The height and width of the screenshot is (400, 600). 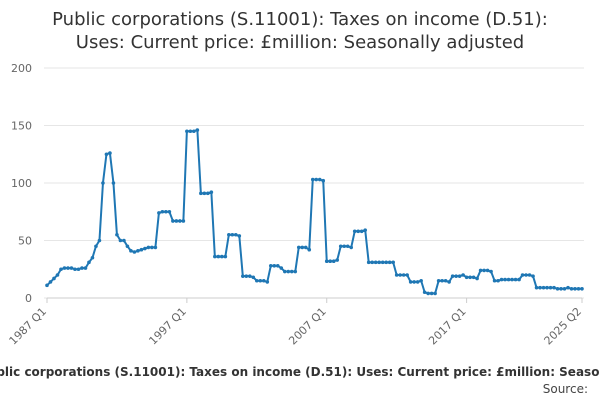 I want to click on x-tick-label: 1987 Q1, so click(x=28, y=326).